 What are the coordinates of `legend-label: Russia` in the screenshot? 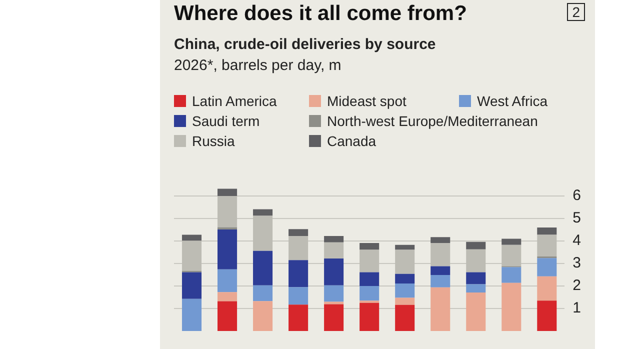 It's located at (213, 141).